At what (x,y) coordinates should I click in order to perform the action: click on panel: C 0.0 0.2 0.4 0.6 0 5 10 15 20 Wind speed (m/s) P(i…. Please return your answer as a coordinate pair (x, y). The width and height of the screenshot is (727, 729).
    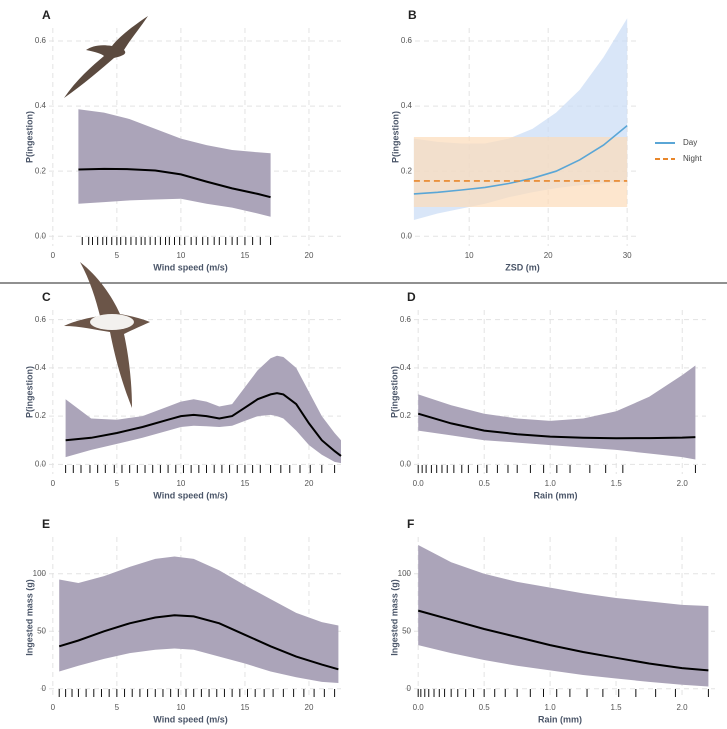
    Looking at the image, I should click on (183, 395).